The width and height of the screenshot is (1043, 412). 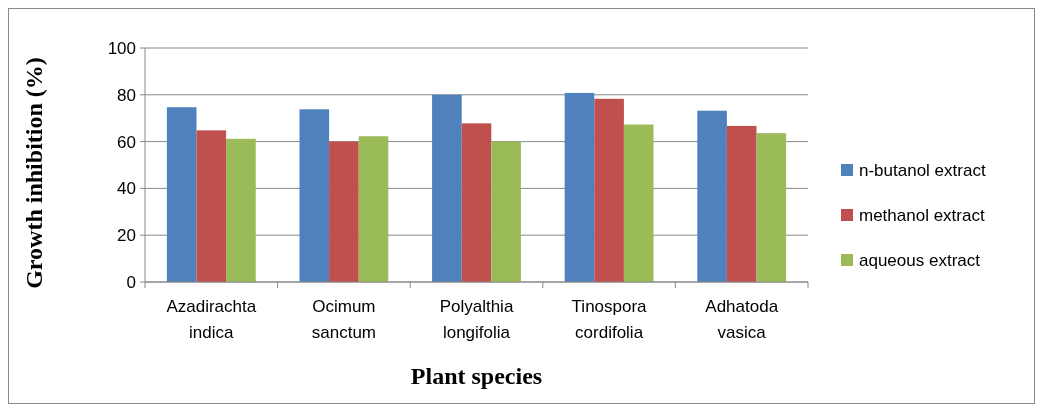 What do you see at coordinates (126, 95) in the screenshot?
I see `y-tick-label: 80` at bounding box center [126, 95].